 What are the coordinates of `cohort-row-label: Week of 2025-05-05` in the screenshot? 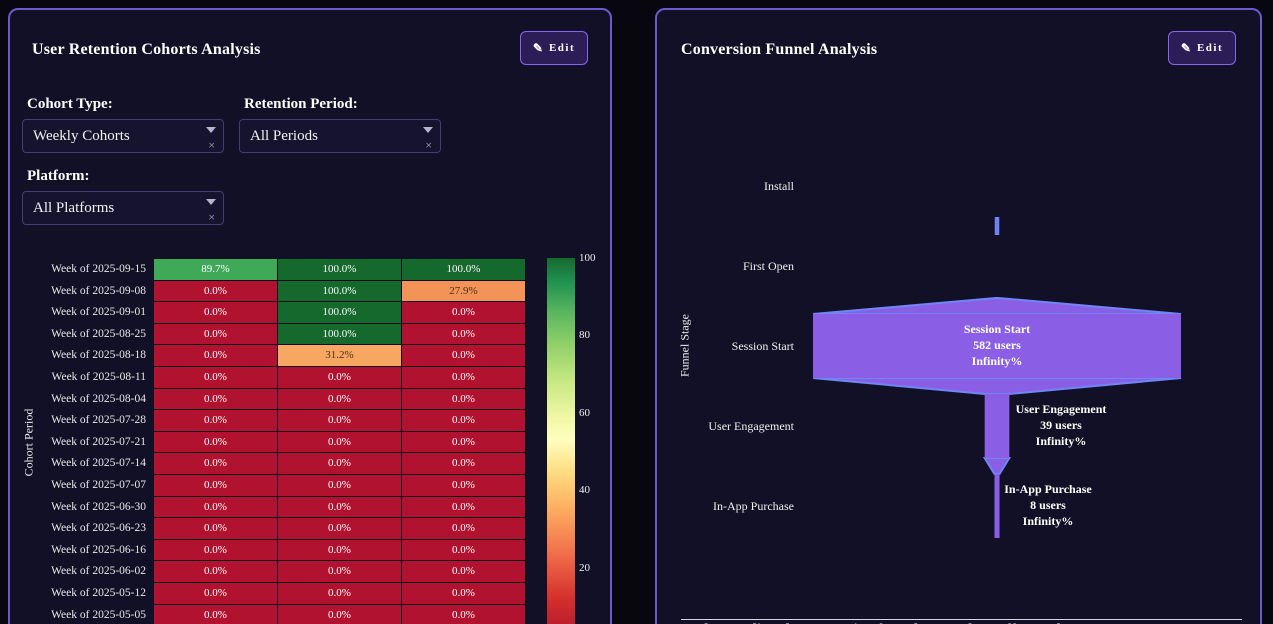 It's located at (98, 614).